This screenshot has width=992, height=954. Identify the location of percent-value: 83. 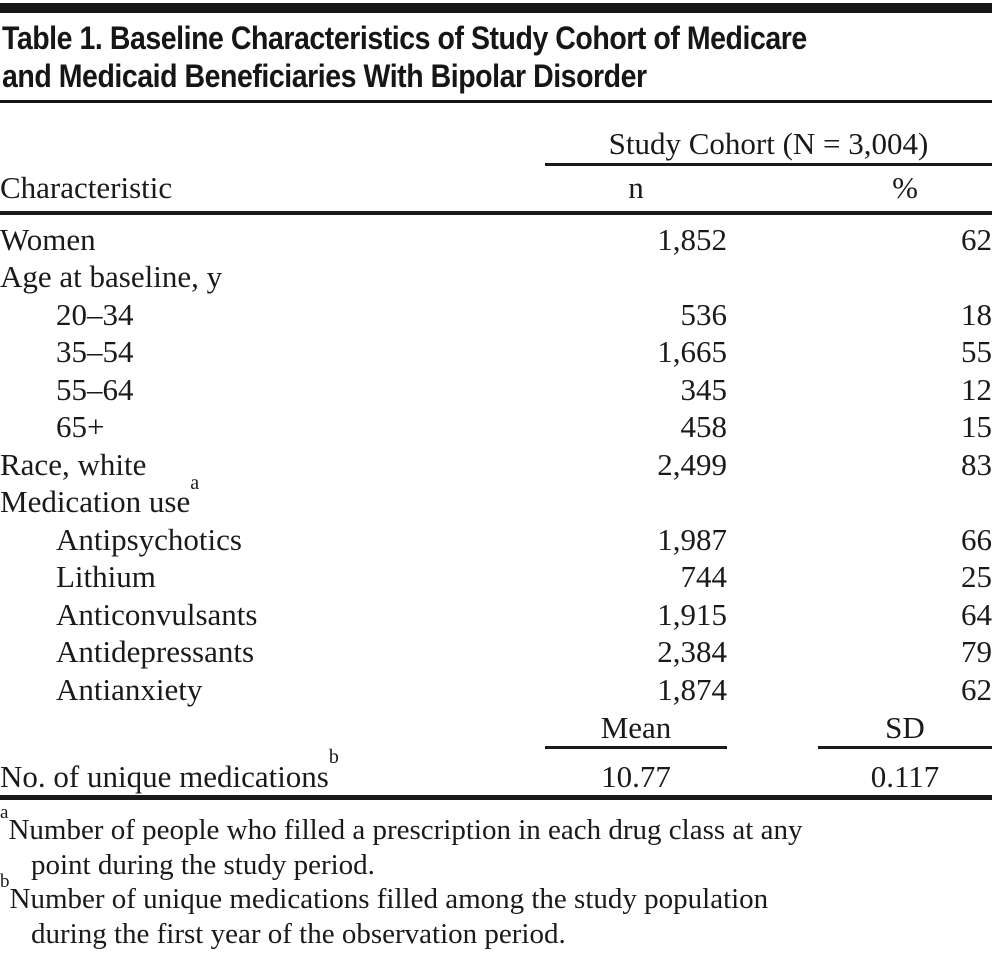
(976, 464).